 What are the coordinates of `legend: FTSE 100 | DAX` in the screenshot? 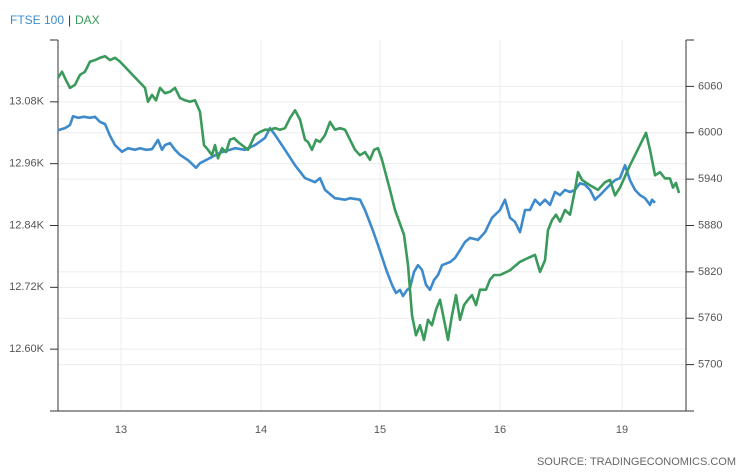 It's located at (55, 20).